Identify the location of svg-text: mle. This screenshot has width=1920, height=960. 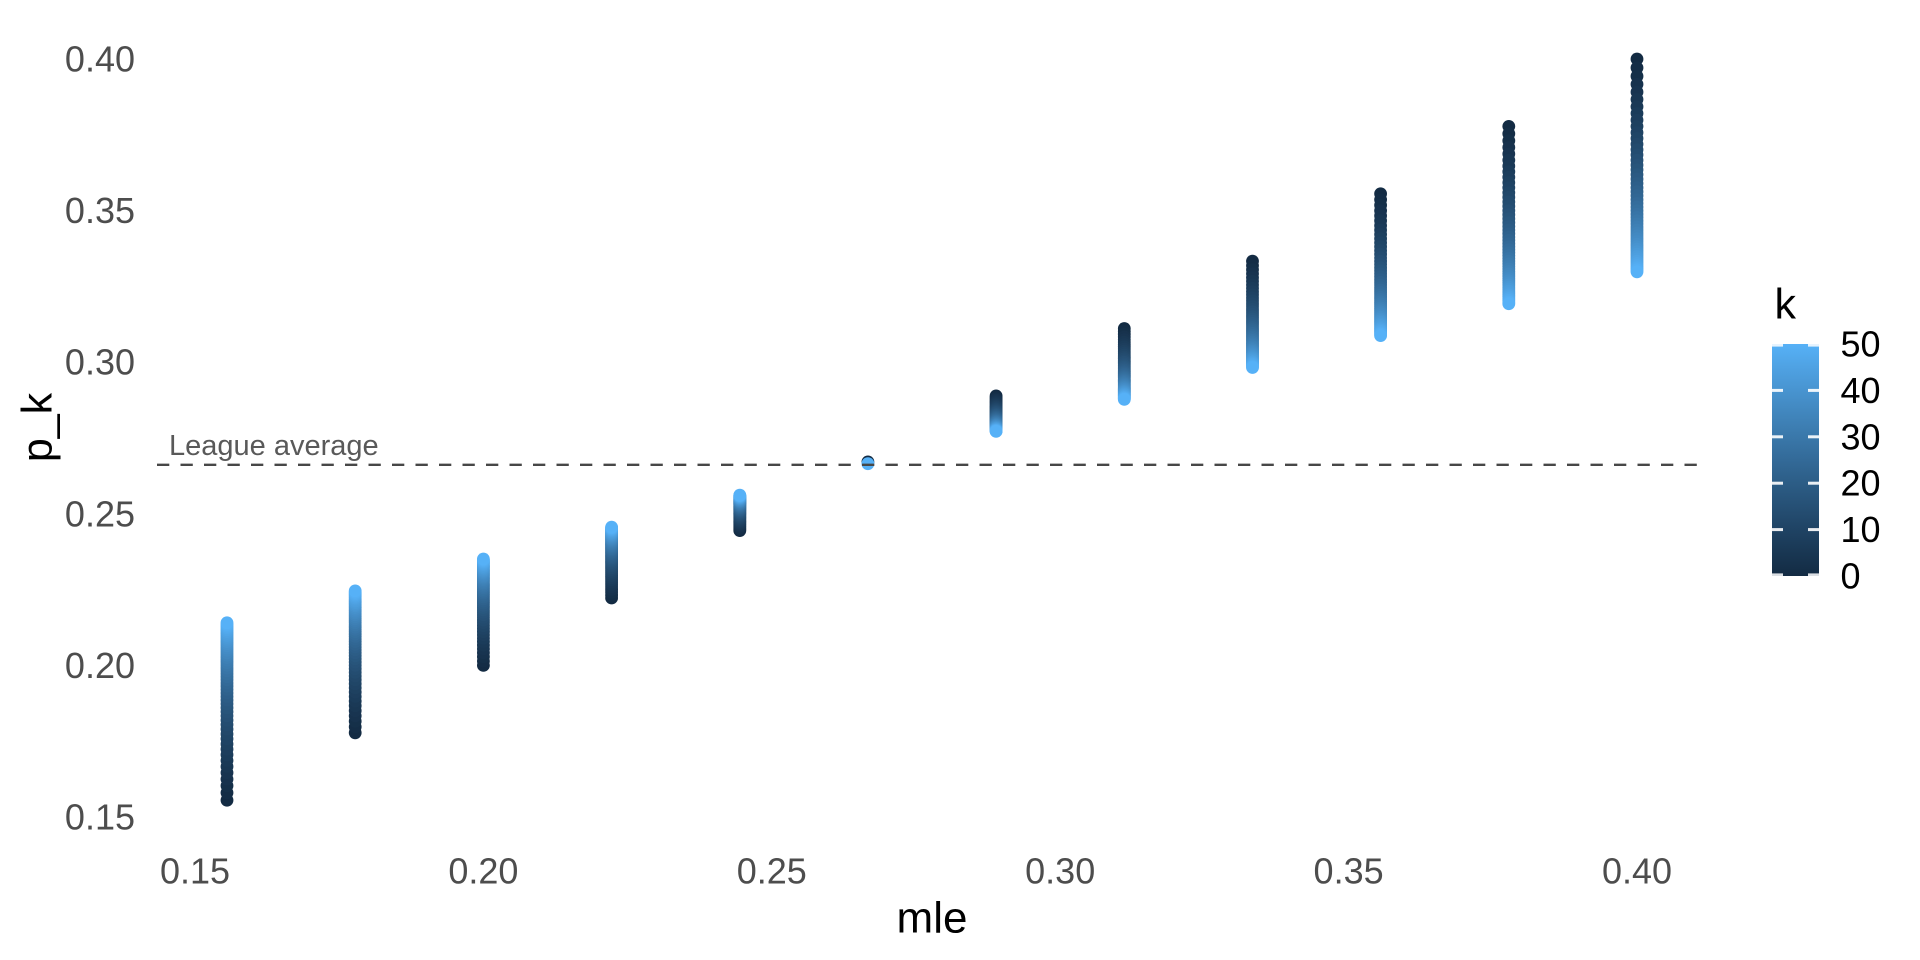
(932, 918).